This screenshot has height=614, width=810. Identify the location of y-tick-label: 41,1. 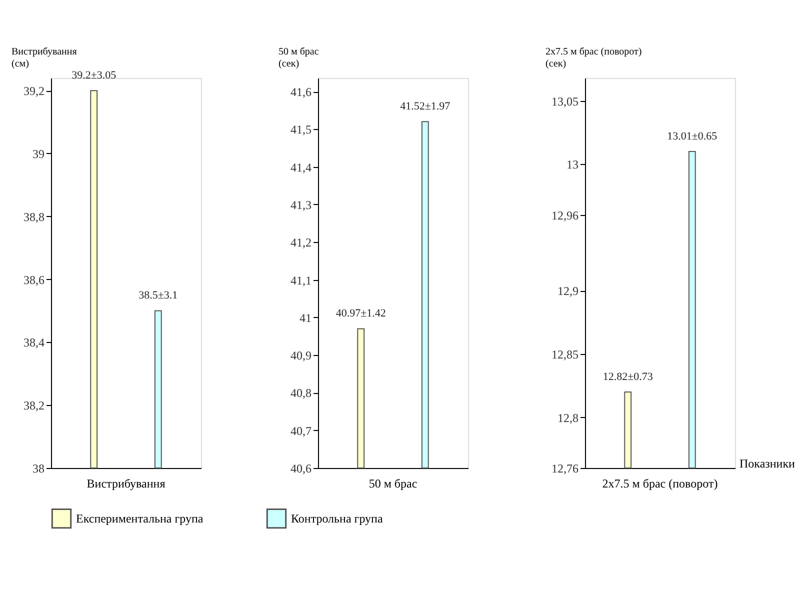
(301, 280).